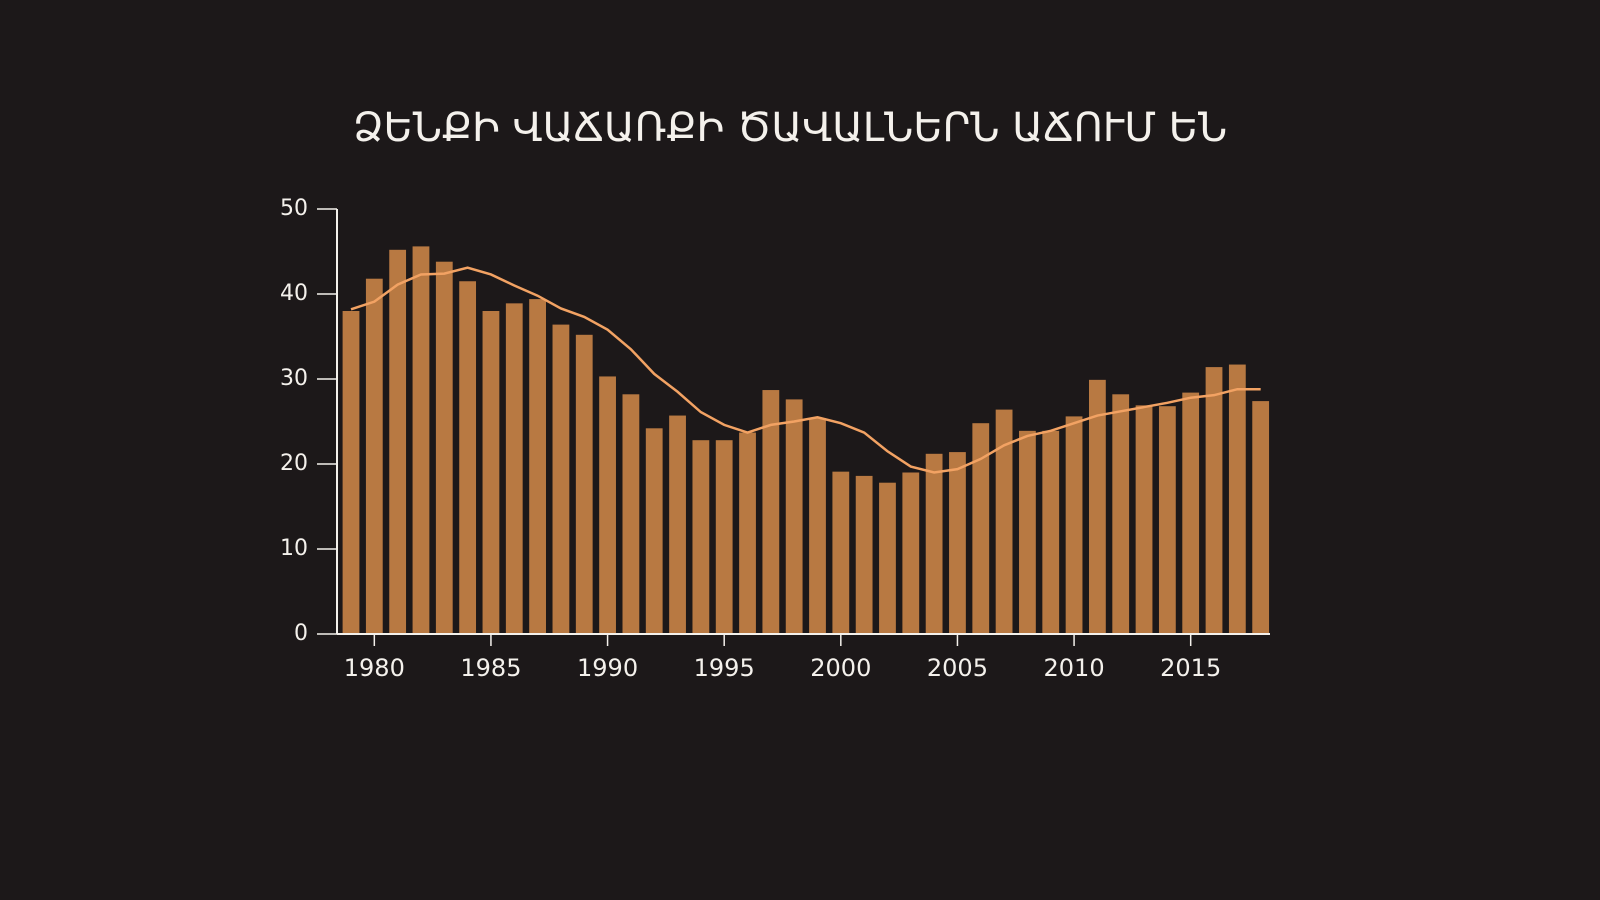 The width and height of the screenshot is (1600, 900). What do you see at coordinates (790, 128) in the screenshot?
I see `chart-title: ՁԵՆՔԻ ՎԱՃԱՌՔԻ ԾԱՎԱԼՆԵՐՆ ԱՃՈՒՄ ԵՆ` at bounding box center [790, 128].